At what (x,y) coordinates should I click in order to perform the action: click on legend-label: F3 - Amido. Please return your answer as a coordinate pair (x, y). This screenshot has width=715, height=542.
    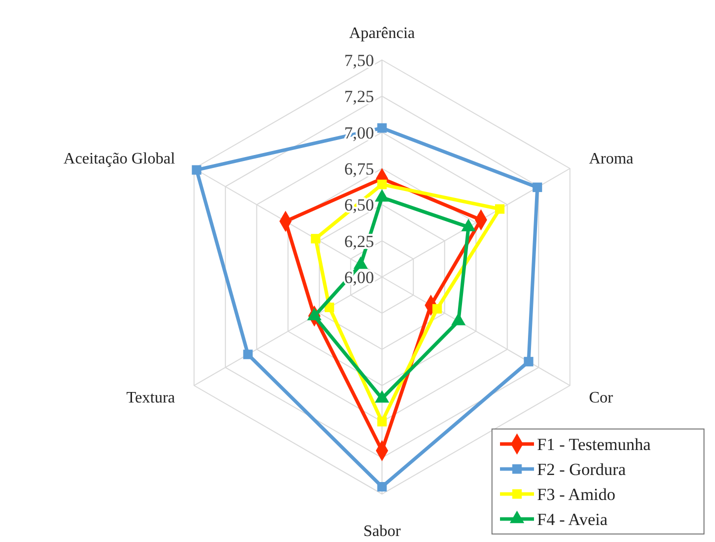
    Looking at the image, I should click on (576, 494).